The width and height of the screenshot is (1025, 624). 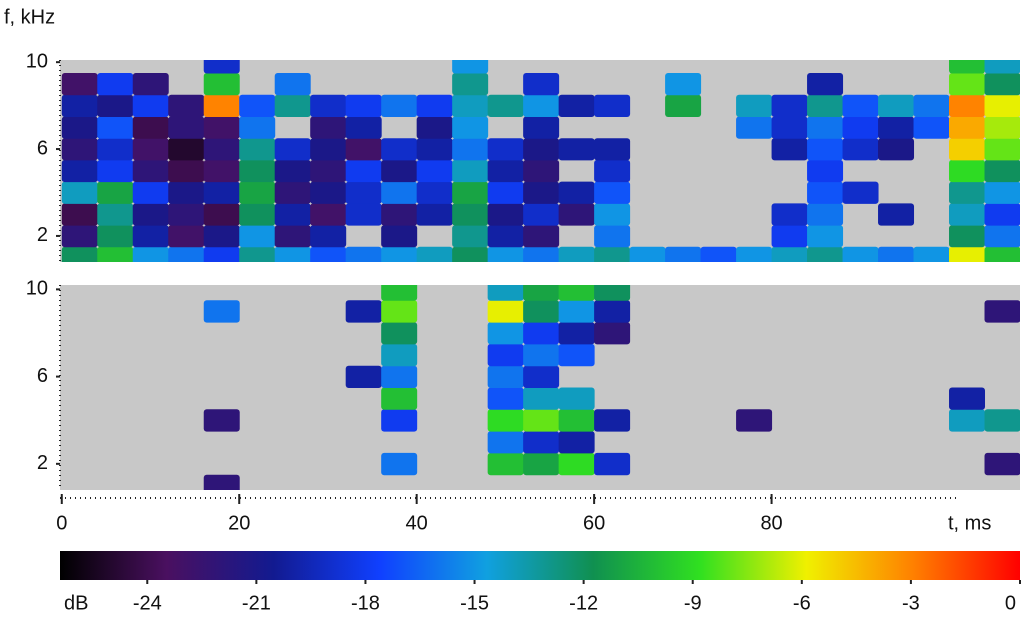 I want to click on x-tick-label: 40, so click(x=417, y=523).